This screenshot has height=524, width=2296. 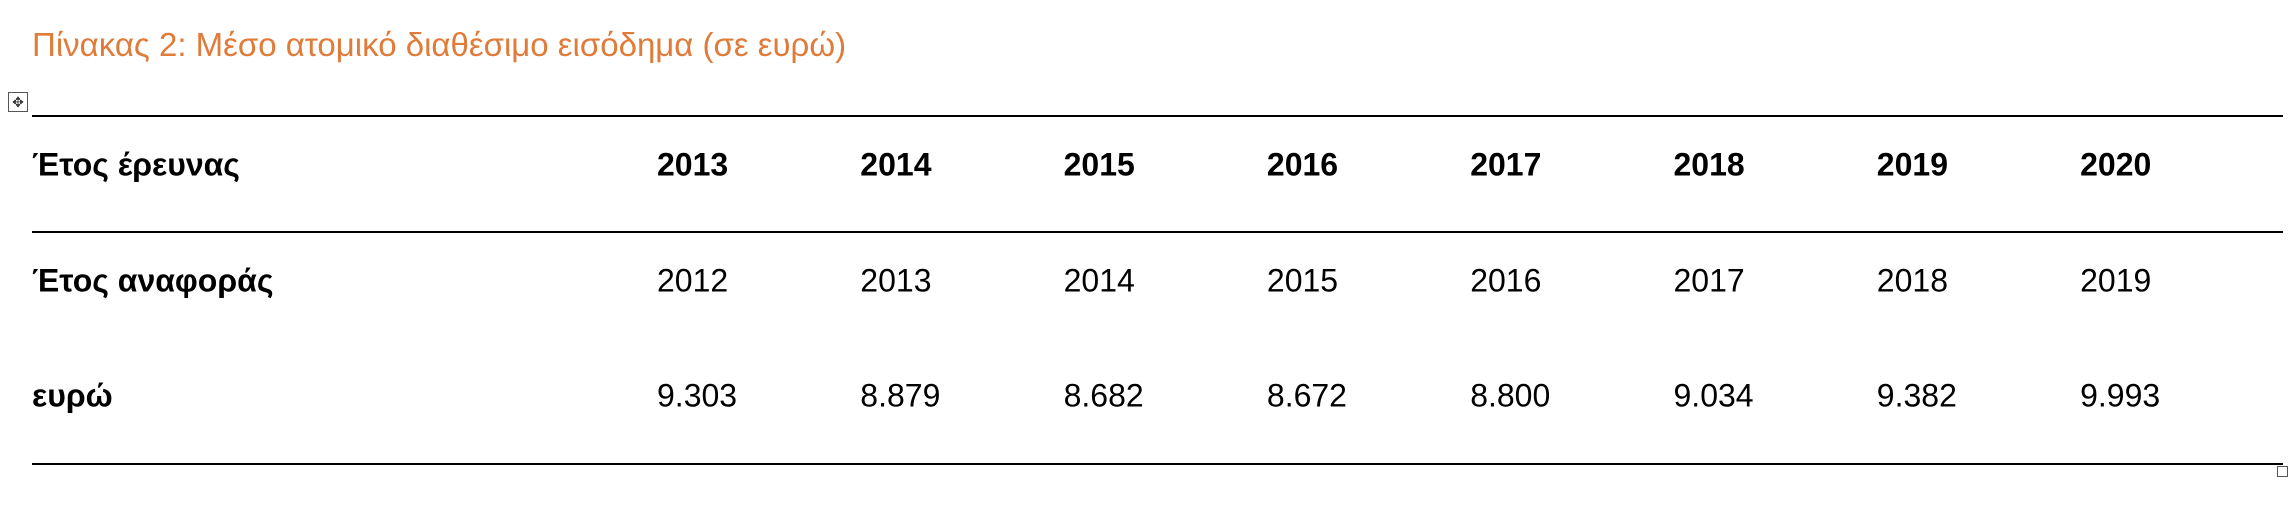 I want to click on table-cell: 9.034, so click(x=1713, y=395).